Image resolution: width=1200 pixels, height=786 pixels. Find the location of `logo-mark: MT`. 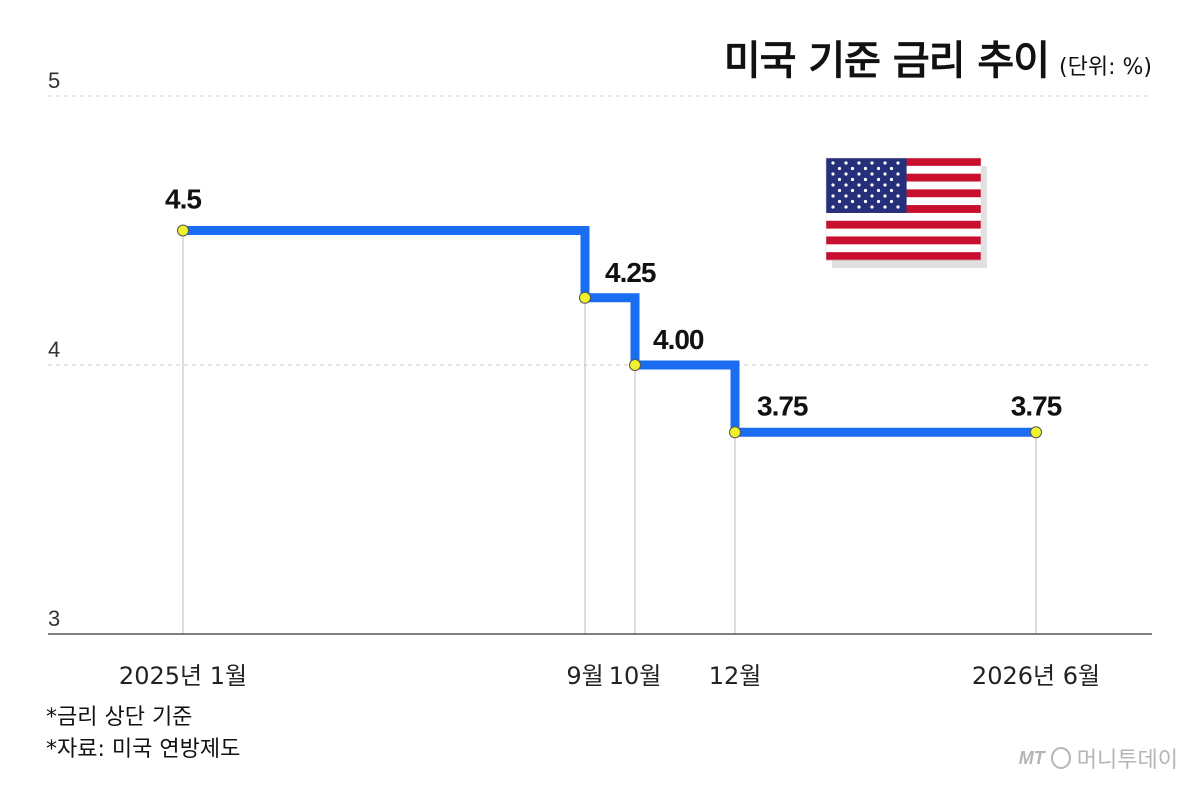

logo-mark: MT is located at coordinates (1031, 757).